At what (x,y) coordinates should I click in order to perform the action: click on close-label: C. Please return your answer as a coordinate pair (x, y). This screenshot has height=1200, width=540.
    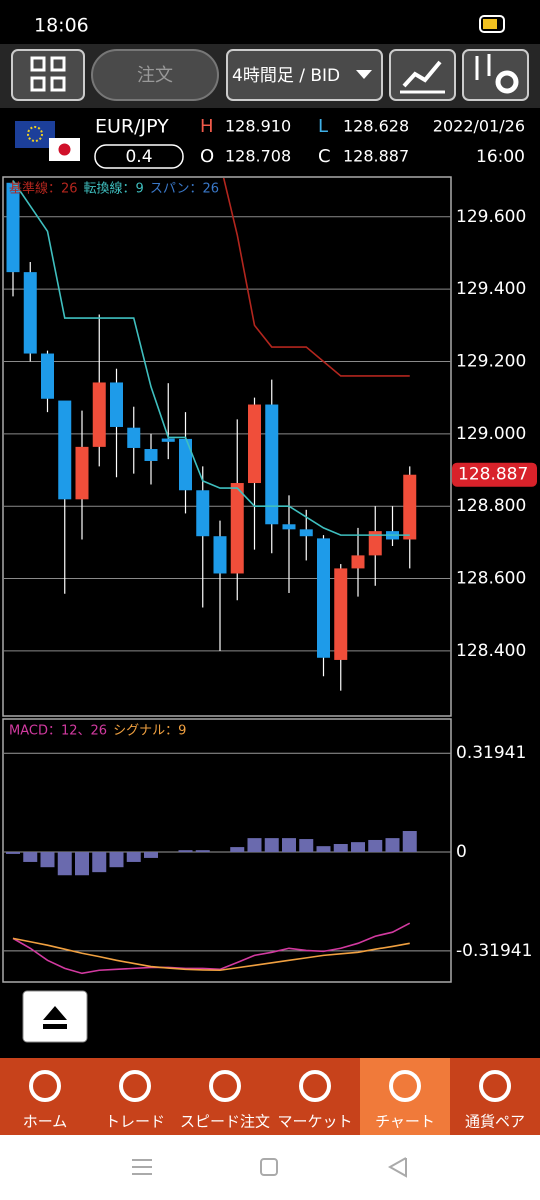
    Looking at the image, I should click on (324, 156).